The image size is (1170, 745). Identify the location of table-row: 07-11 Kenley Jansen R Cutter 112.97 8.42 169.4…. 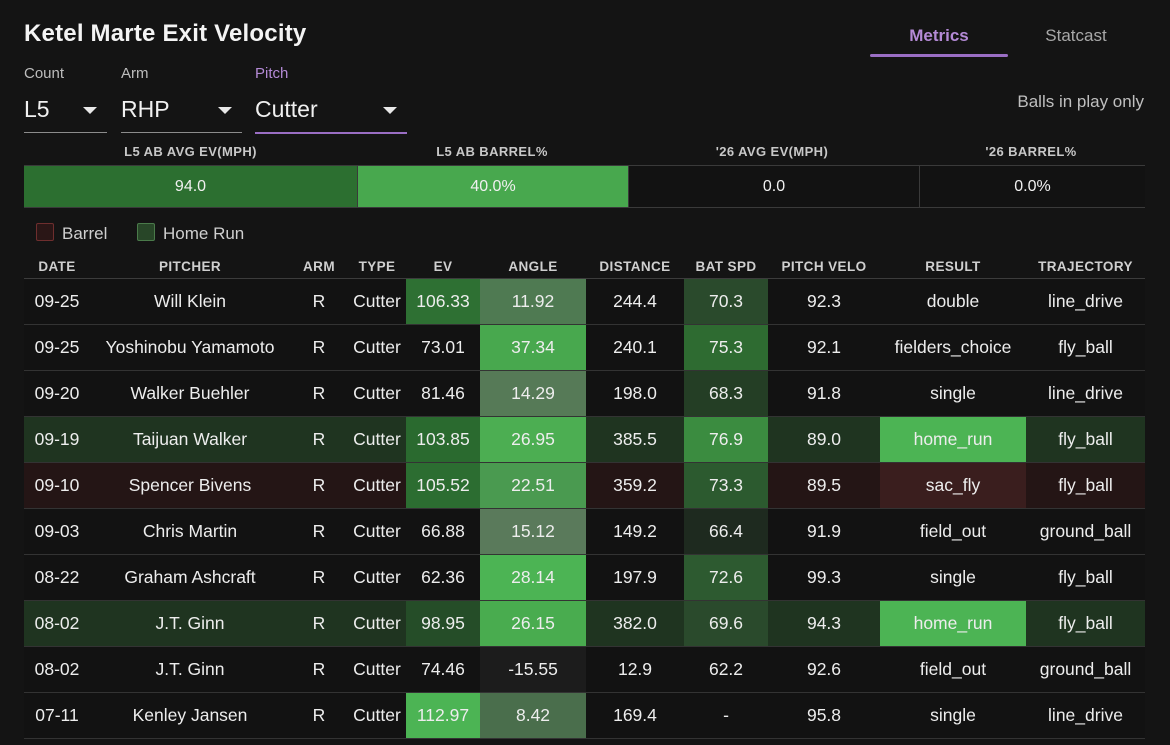
(584, 715).